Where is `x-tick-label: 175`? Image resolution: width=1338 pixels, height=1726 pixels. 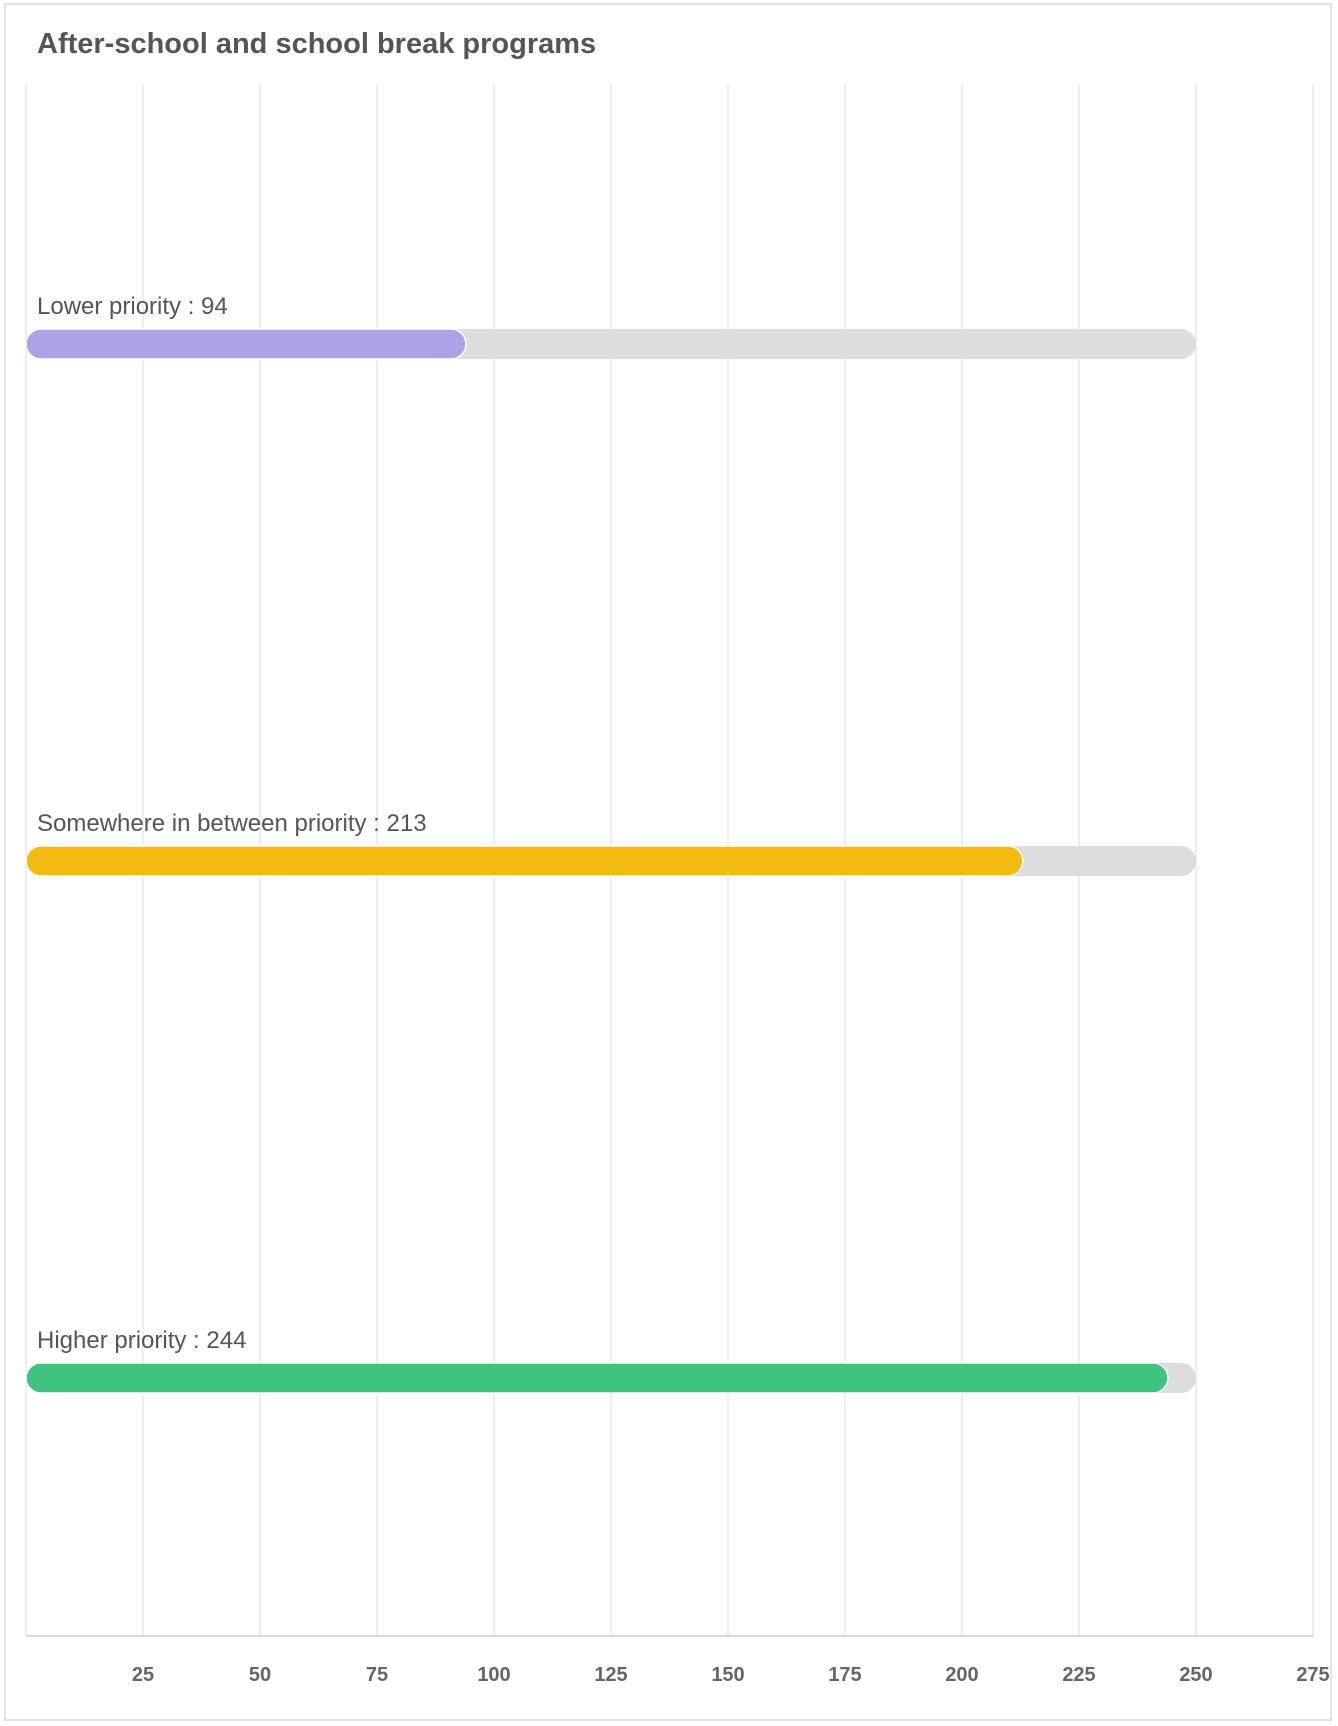 x-tick-label: 175 is located at coordinates (844, 1675).